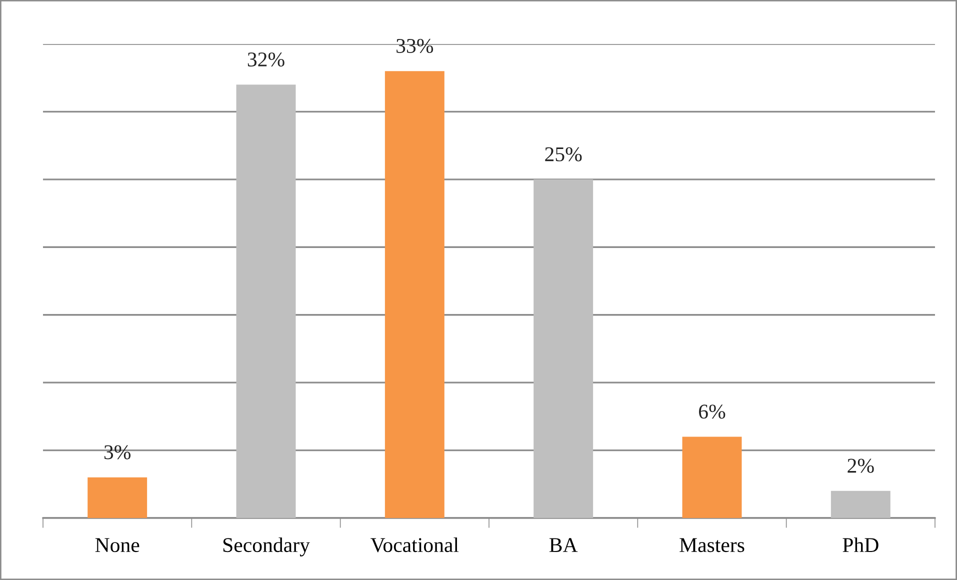  I want to click on x-tick-label: Vocational, so click(414, 544).